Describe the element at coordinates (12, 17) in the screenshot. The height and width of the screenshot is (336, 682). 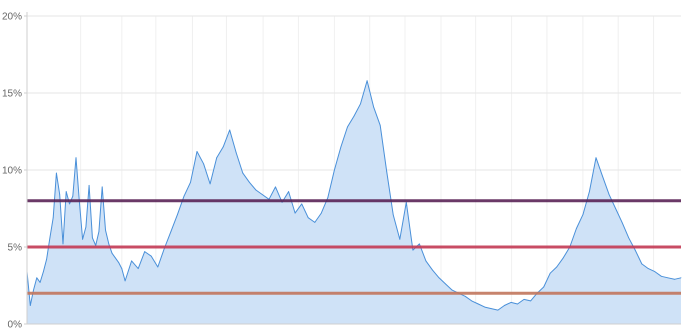
I see `y-tick-label: 20%` at that location.